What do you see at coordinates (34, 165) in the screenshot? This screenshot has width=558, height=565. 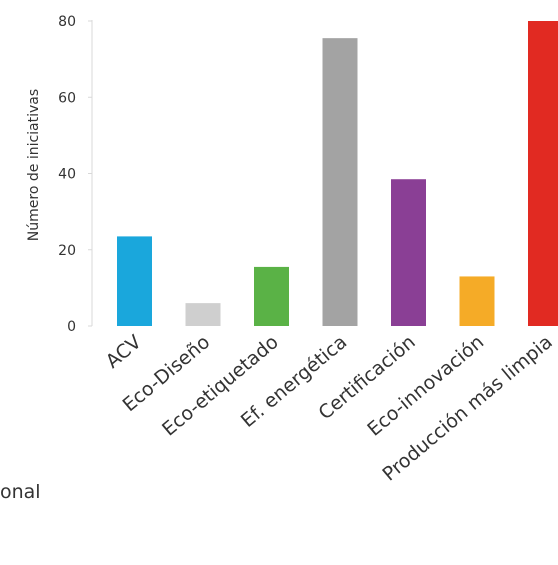 I see `y-axis-title: Número de iniciativas` at bounding box center [34, 165].